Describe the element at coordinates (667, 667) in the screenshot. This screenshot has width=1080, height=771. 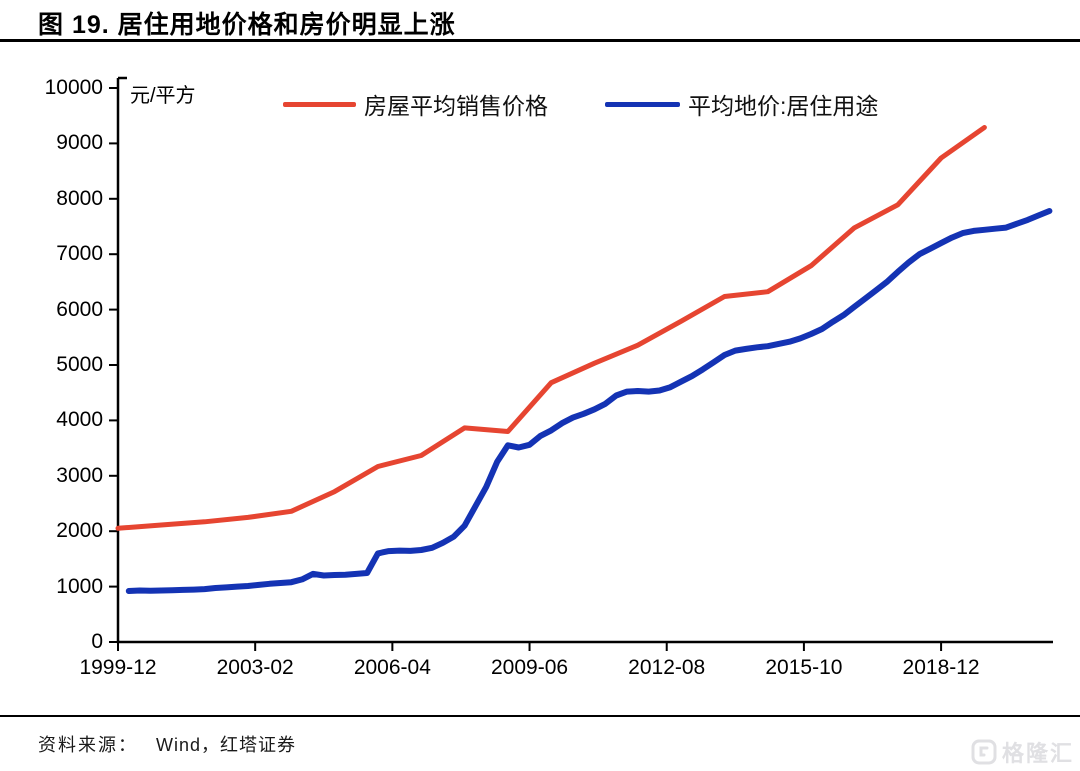
I see `x-tick-label: 2012-08` at that location.